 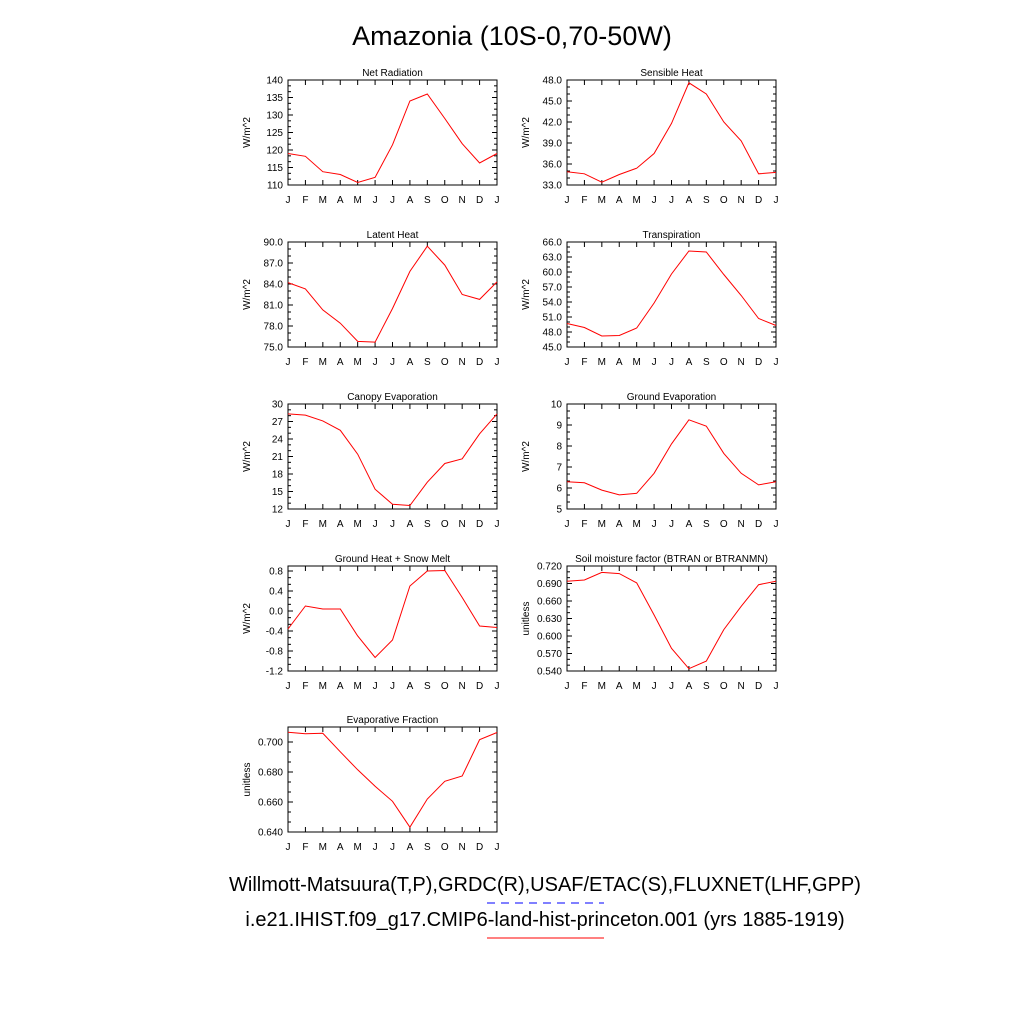 What do you see at coordinates (278, 422) in the screenshot?
I see `y-tick-label: 27` at bounding box center [278, 422].